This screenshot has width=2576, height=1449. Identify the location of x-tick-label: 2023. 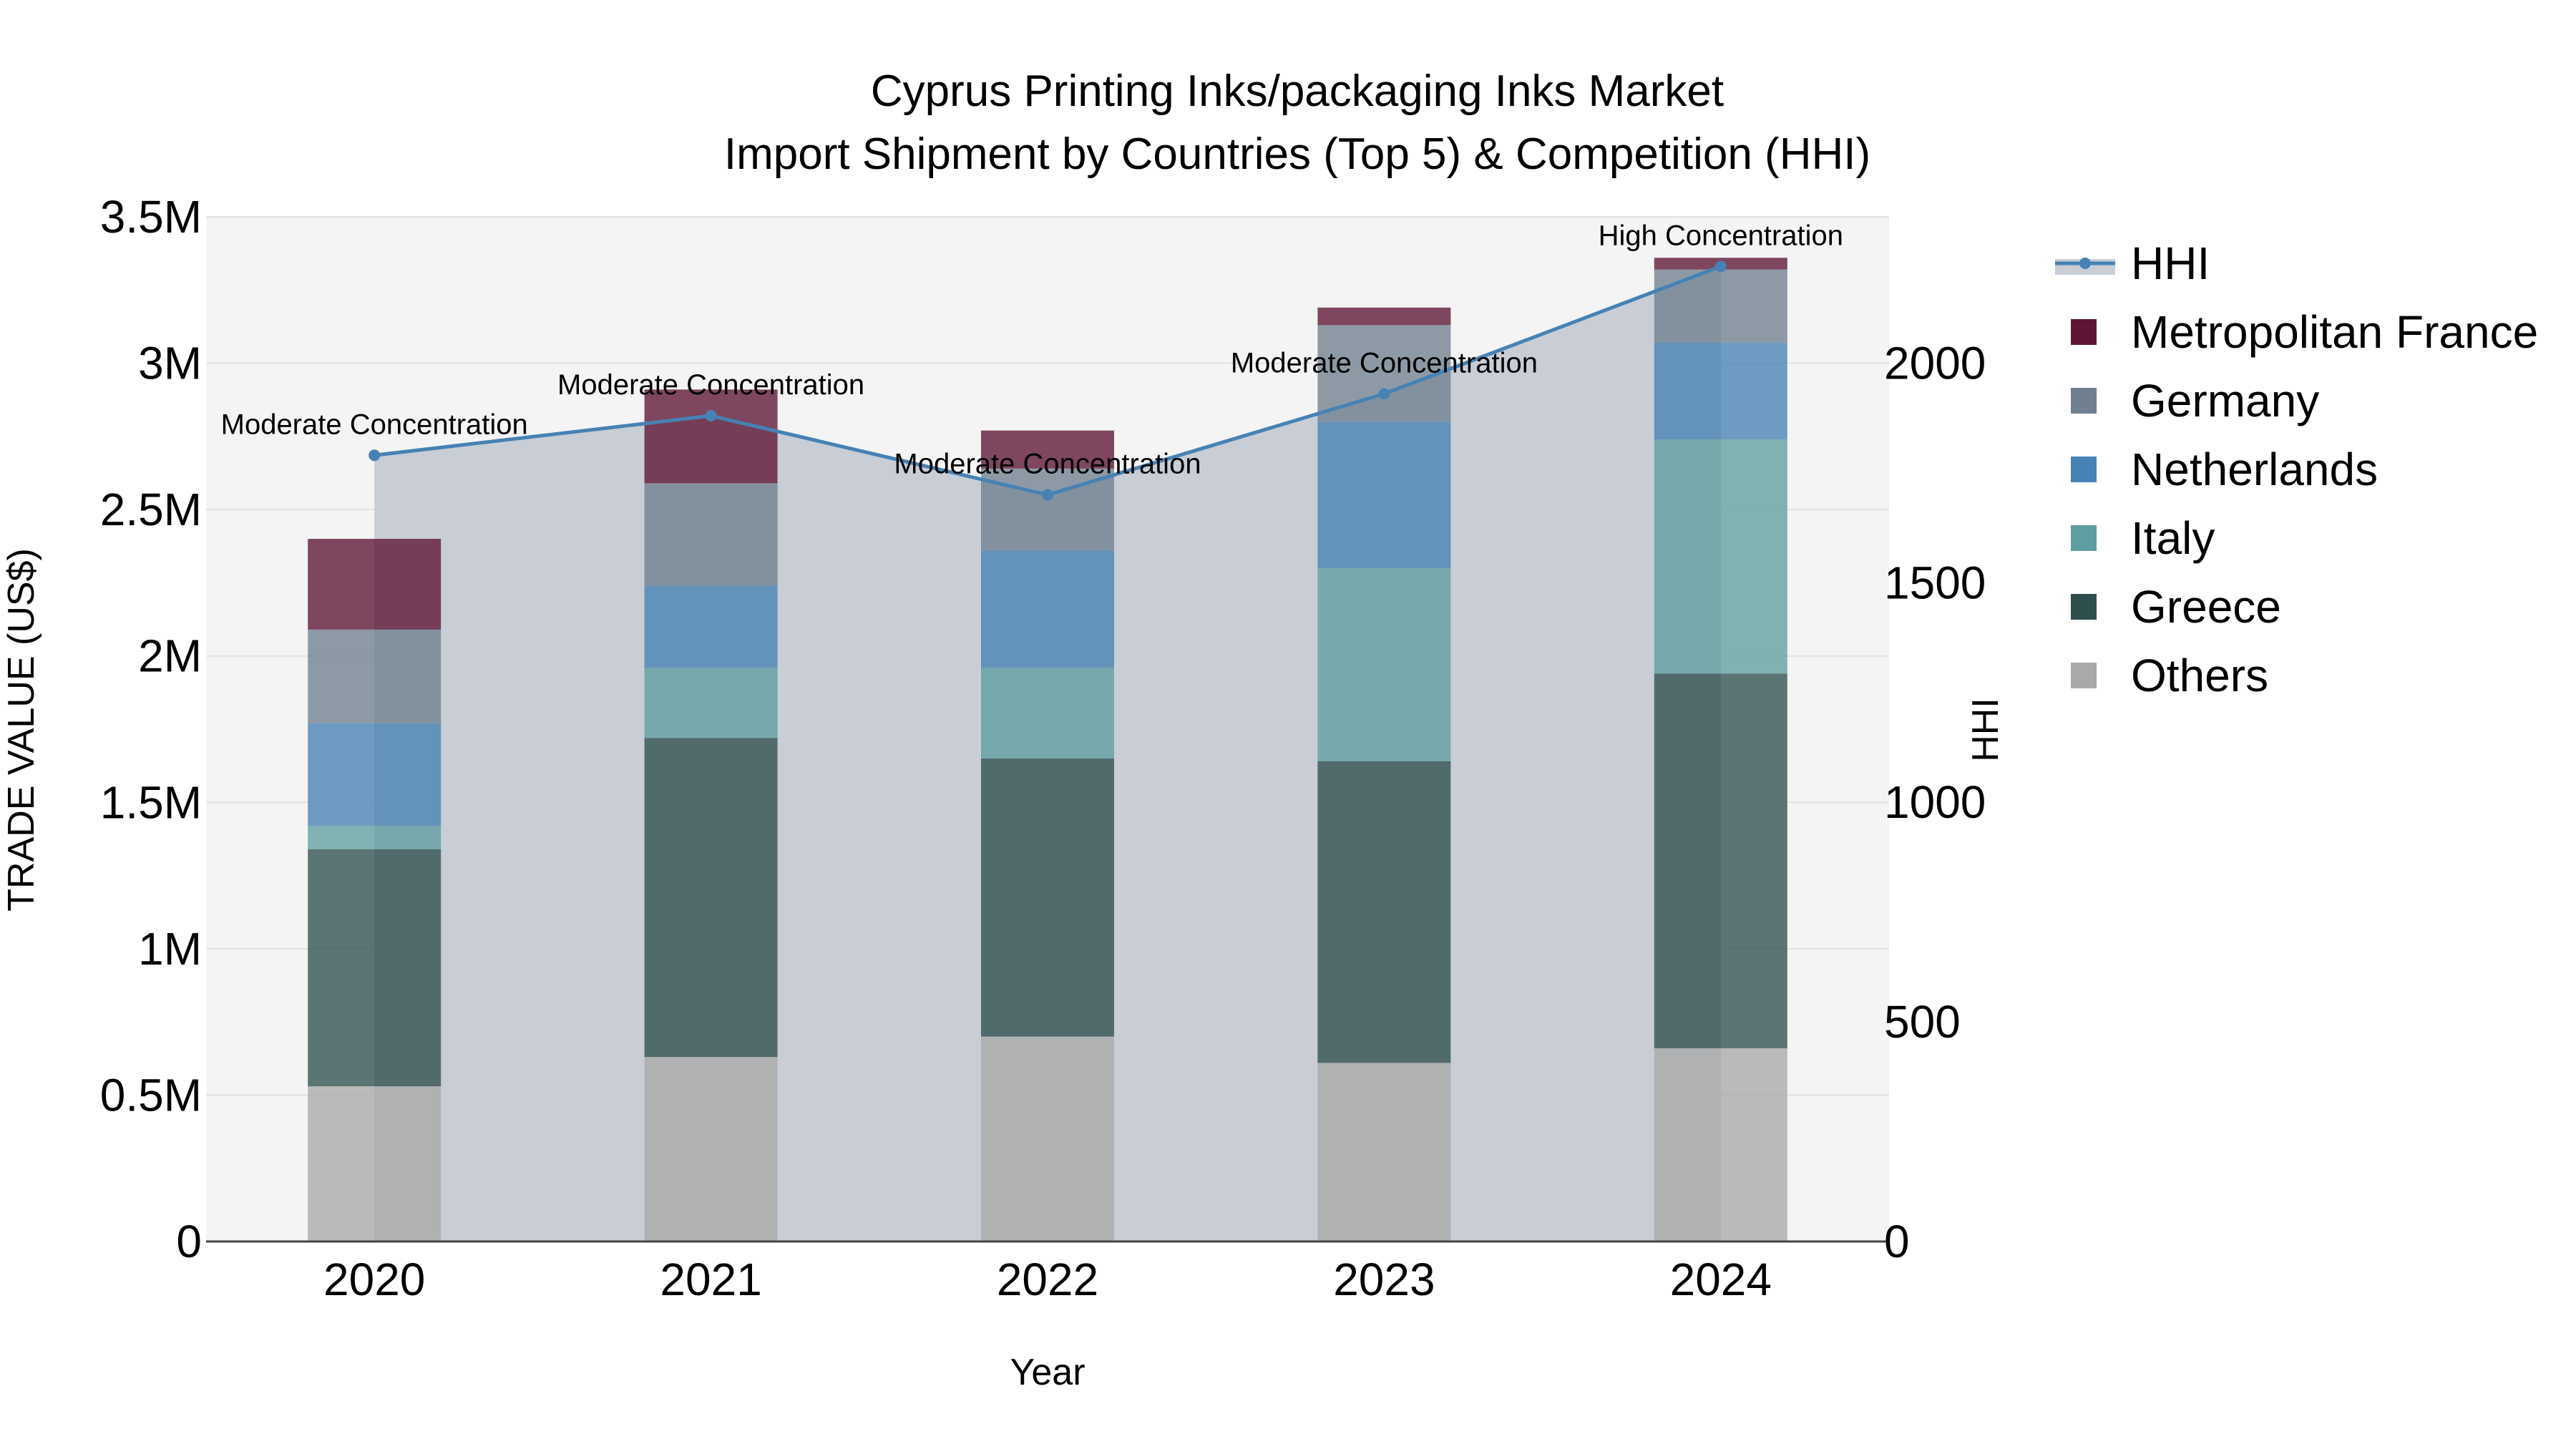
(1384, 1279).